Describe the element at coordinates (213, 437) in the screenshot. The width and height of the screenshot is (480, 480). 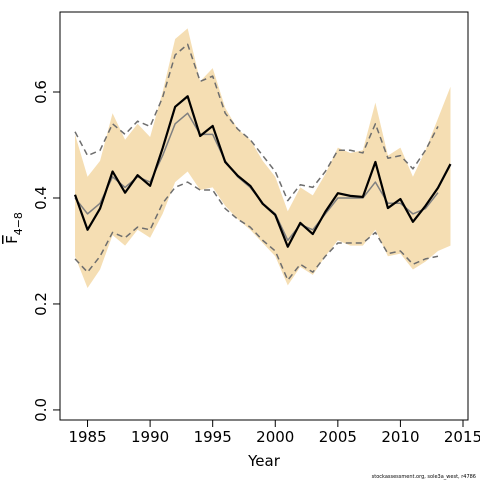
I see `x-tick-label: 1995` at that location.